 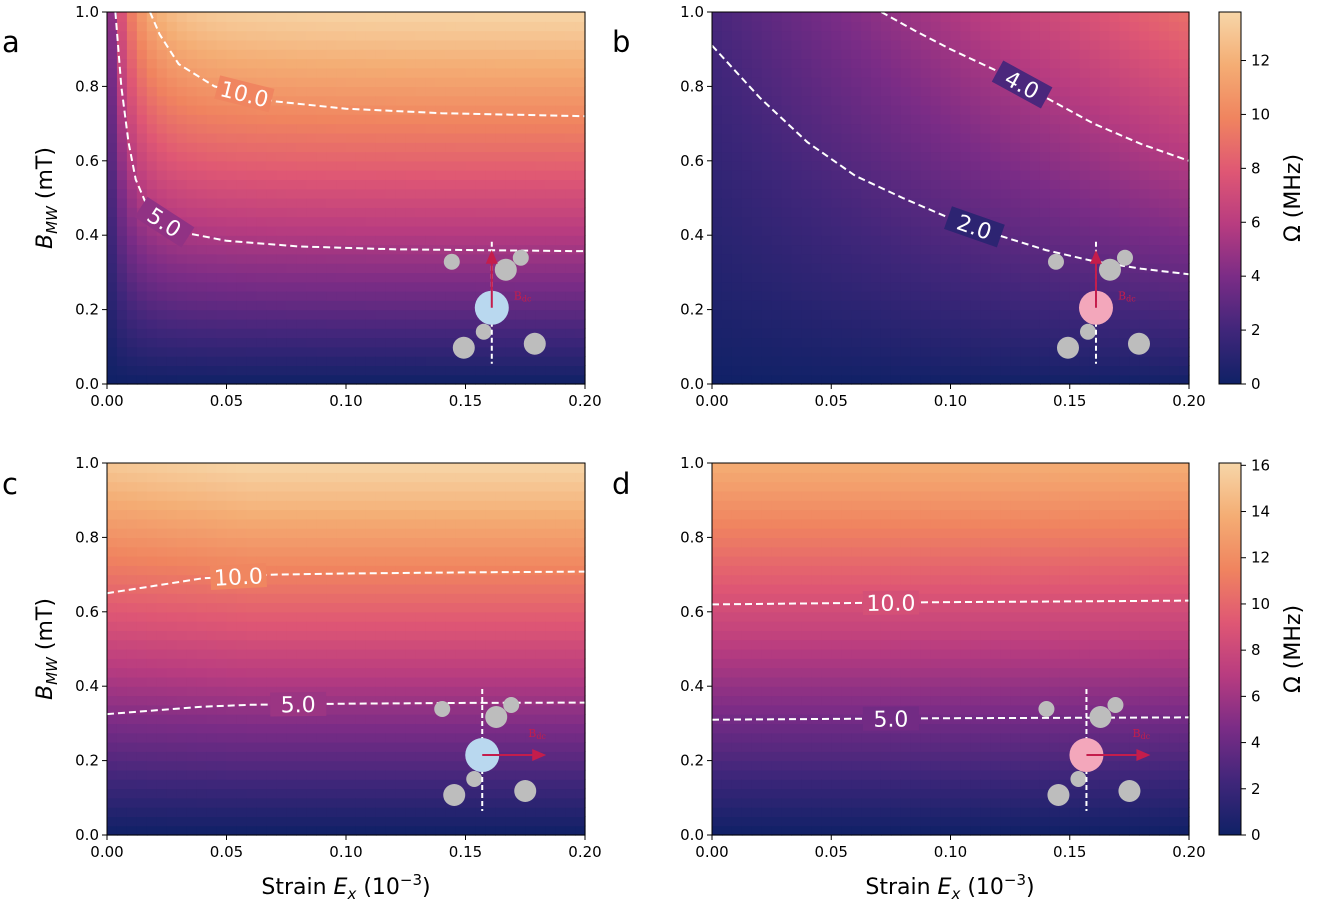 I want to click on bdc-label: Bdc, so click(x=1127, y=297).